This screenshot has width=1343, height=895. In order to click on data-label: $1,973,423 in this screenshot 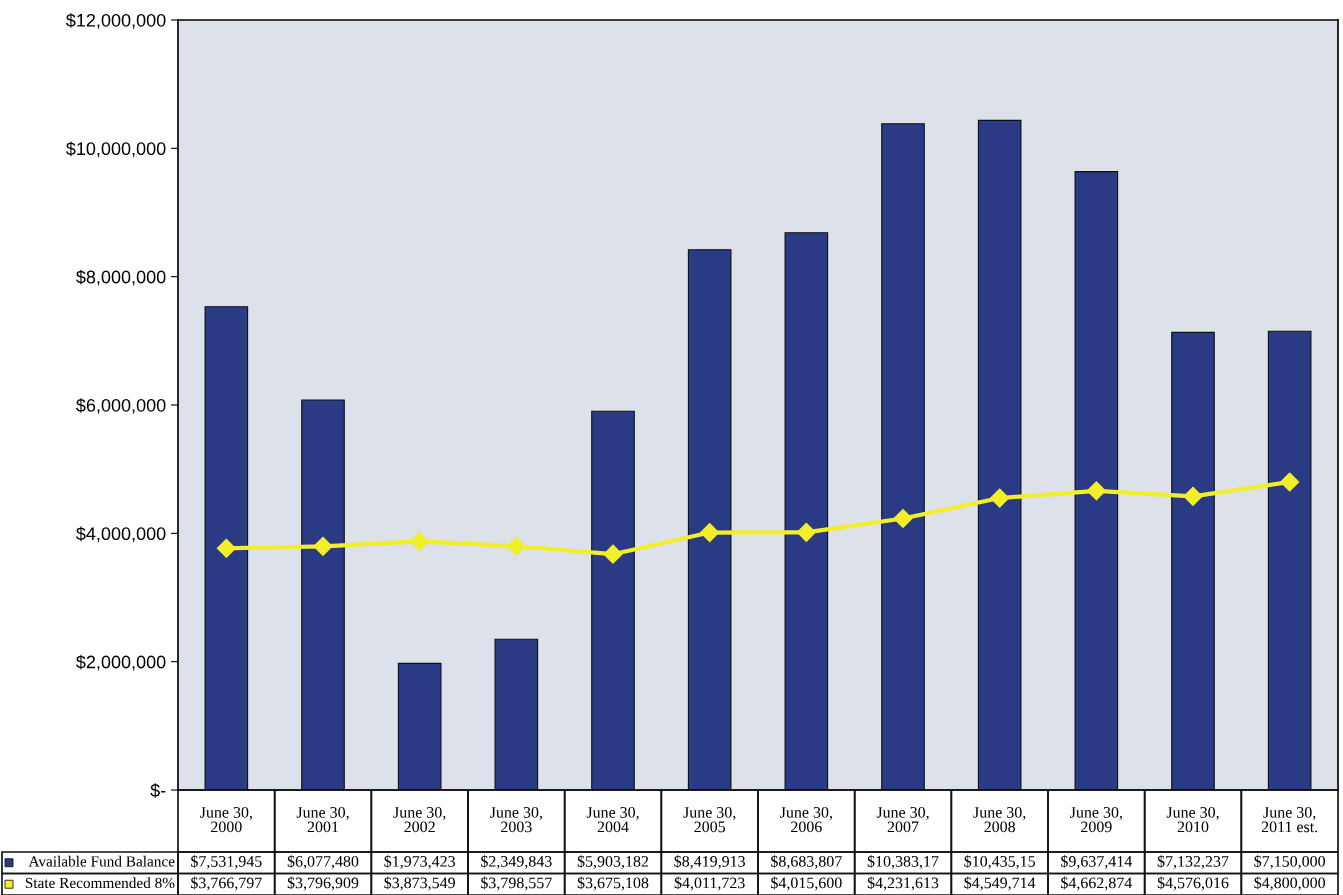, I will do `click(419, 862)`.